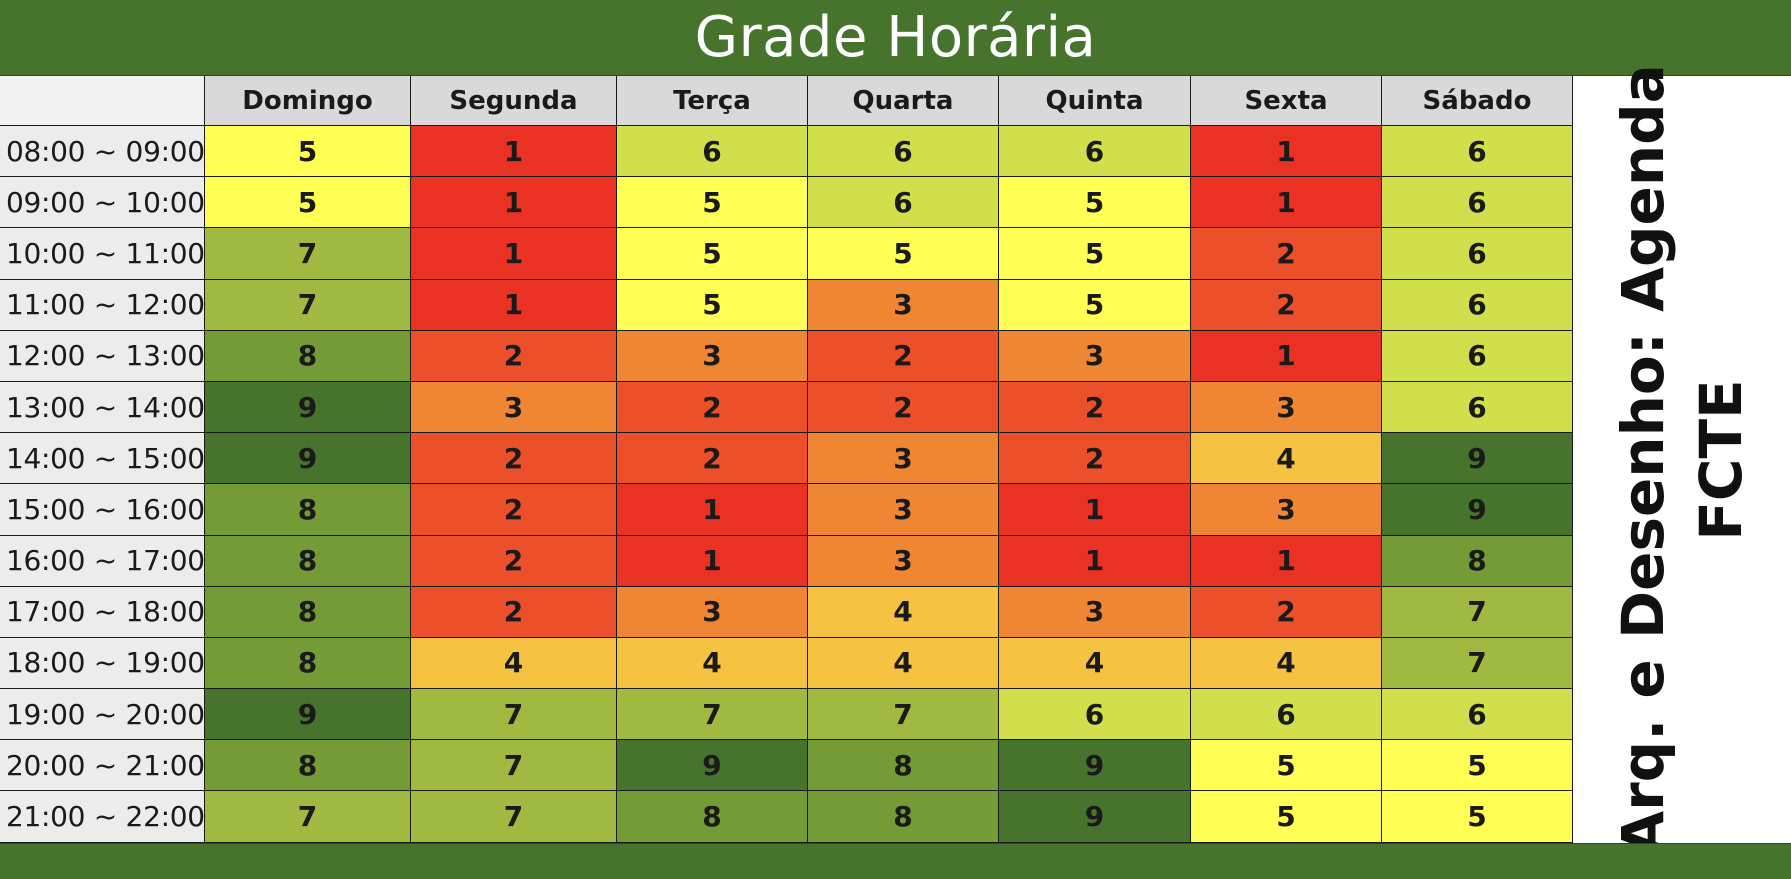 This screenshot has width=1791, height=879. What do you see at coordinates (1095, 101) in the screenshot?
I see `day-header: Quinta` at bounding box center [1095, 101].